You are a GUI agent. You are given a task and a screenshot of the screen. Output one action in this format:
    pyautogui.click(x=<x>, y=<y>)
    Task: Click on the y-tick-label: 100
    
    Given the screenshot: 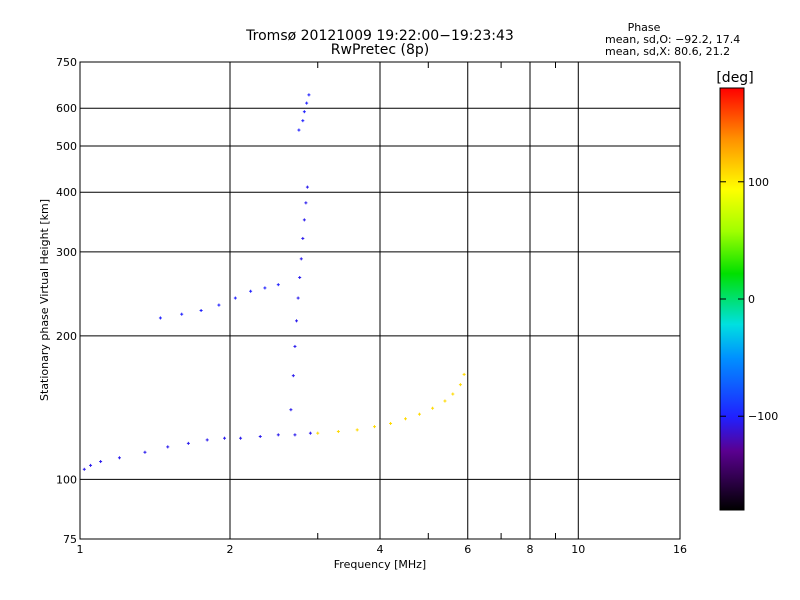 What is the action you would take?
    pyautogui.click(x=66, y=479)
    